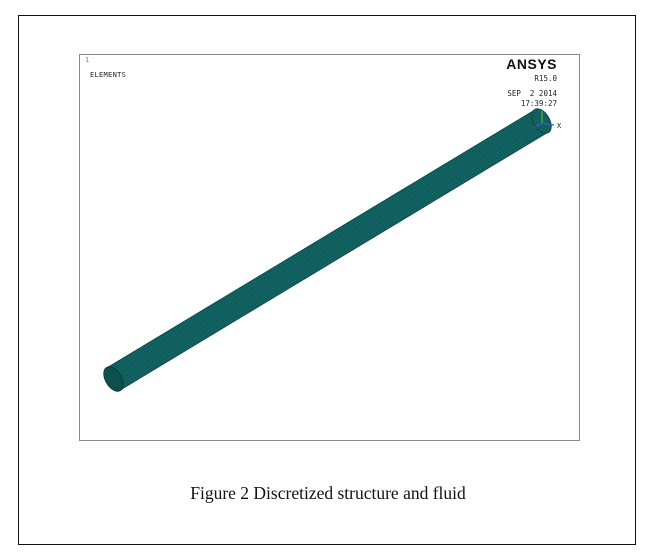  I want to click on cylinder-end-cap-near, so click(113, 379).